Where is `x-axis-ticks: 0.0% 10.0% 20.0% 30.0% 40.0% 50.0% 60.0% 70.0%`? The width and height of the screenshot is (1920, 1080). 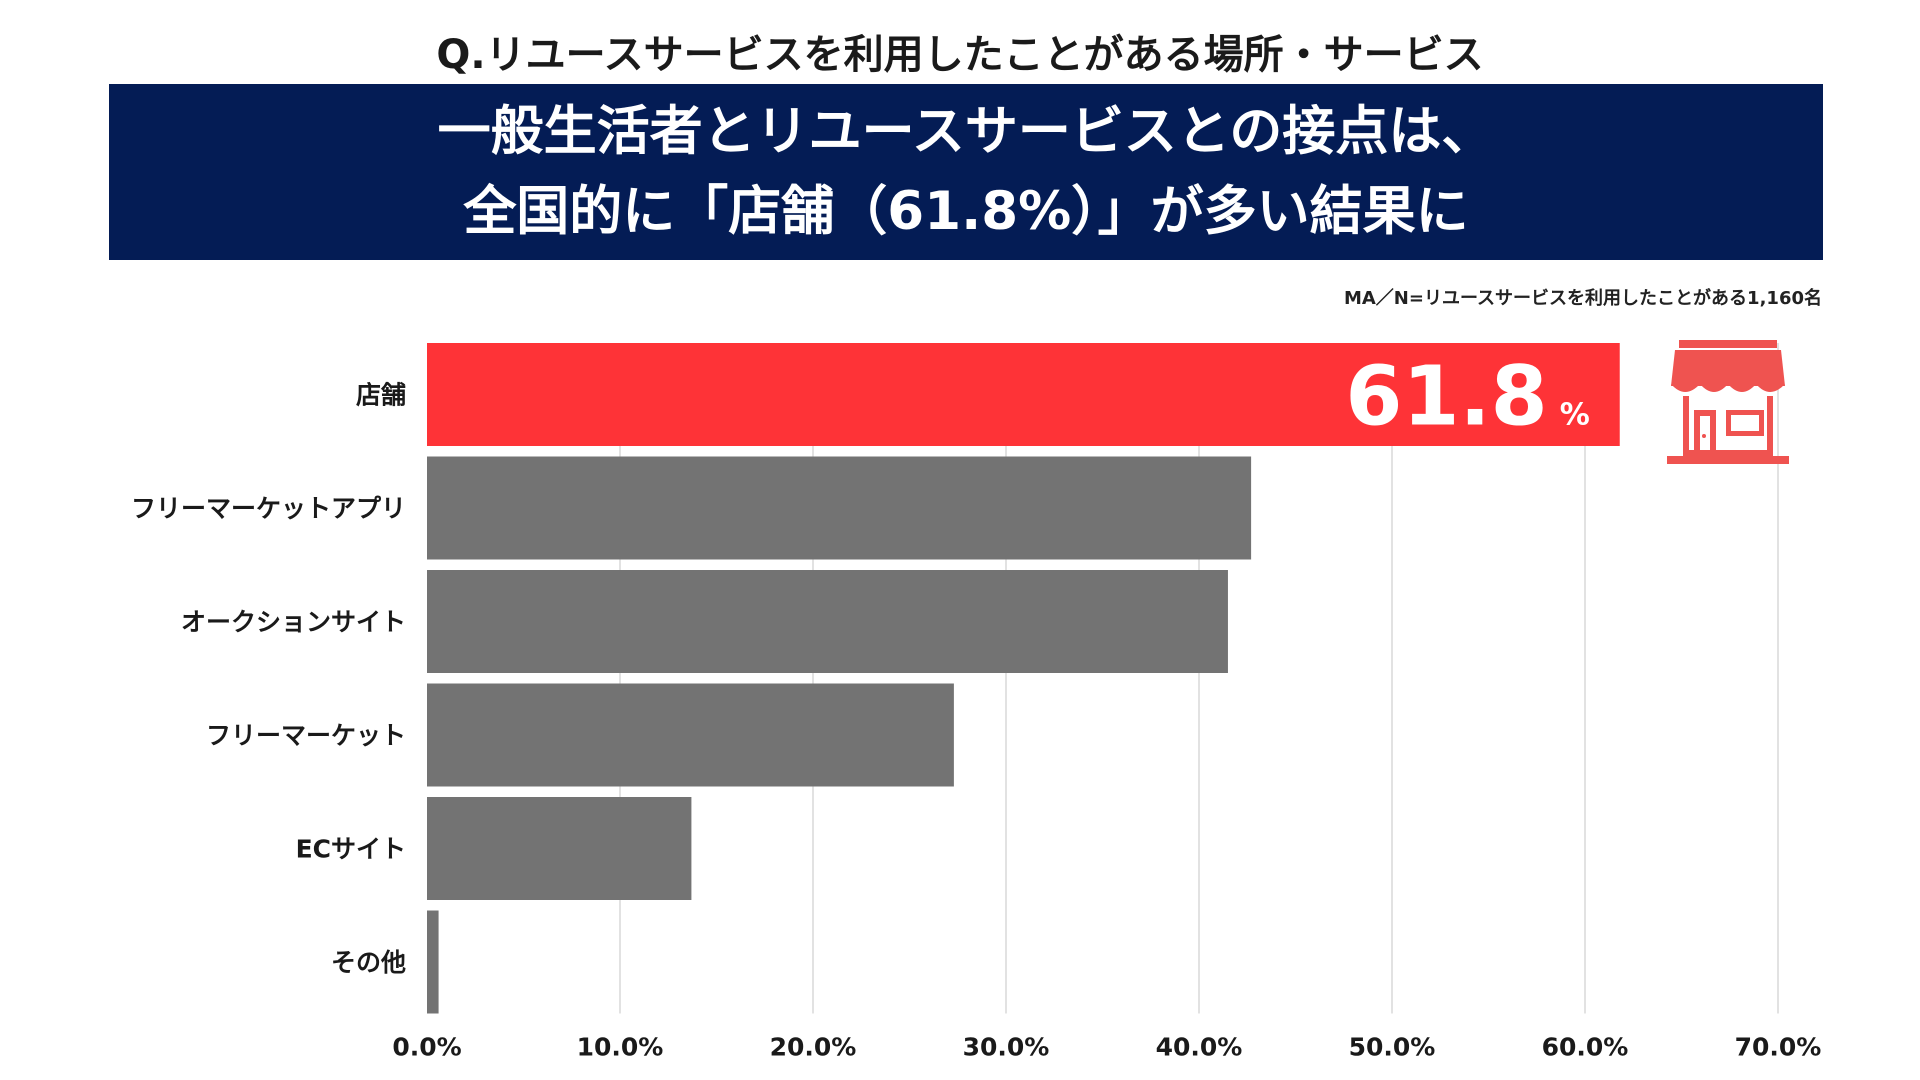 x-axis-ticks: 0.0% 10.0% 20.0% 30.0% 40.0% 50.0% 60.0% 70.0% is located at coordinates (1106, 1047).